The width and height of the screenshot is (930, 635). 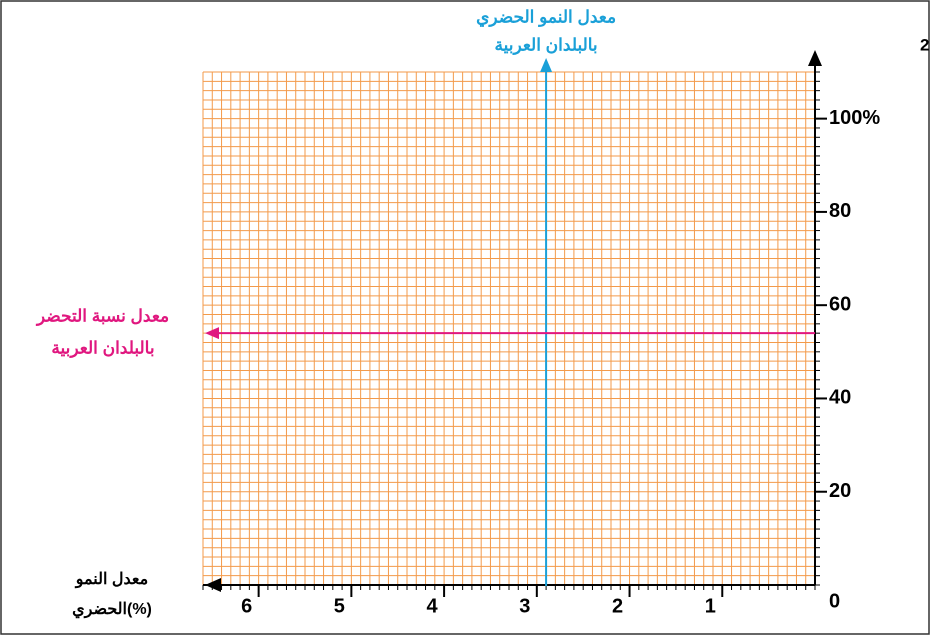 What do you see at coordinates (213, 585) in the screenshot?
I see `x-axis-arrow` at bounding box center [213, 585].